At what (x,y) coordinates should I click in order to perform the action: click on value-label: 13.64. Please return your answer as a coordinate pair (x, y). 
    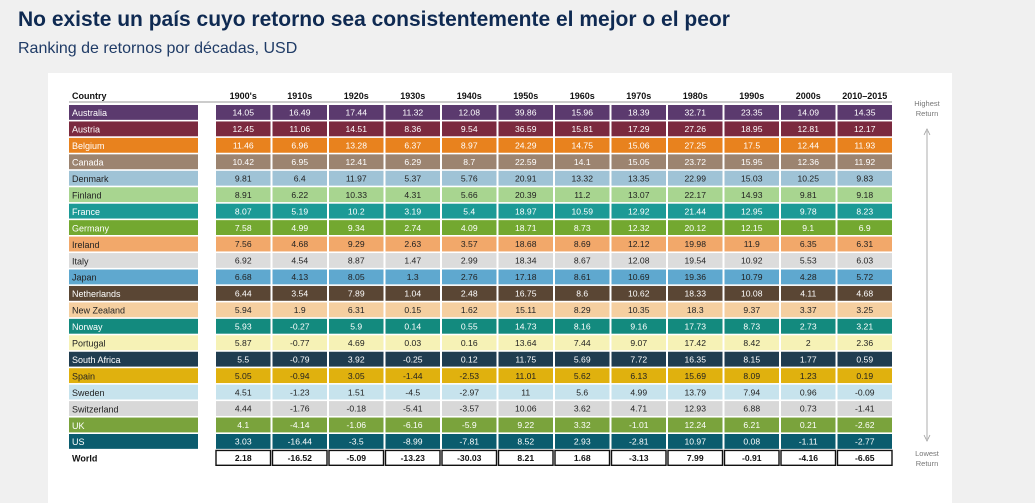
    Looking at the image, I should click on (526, 343).